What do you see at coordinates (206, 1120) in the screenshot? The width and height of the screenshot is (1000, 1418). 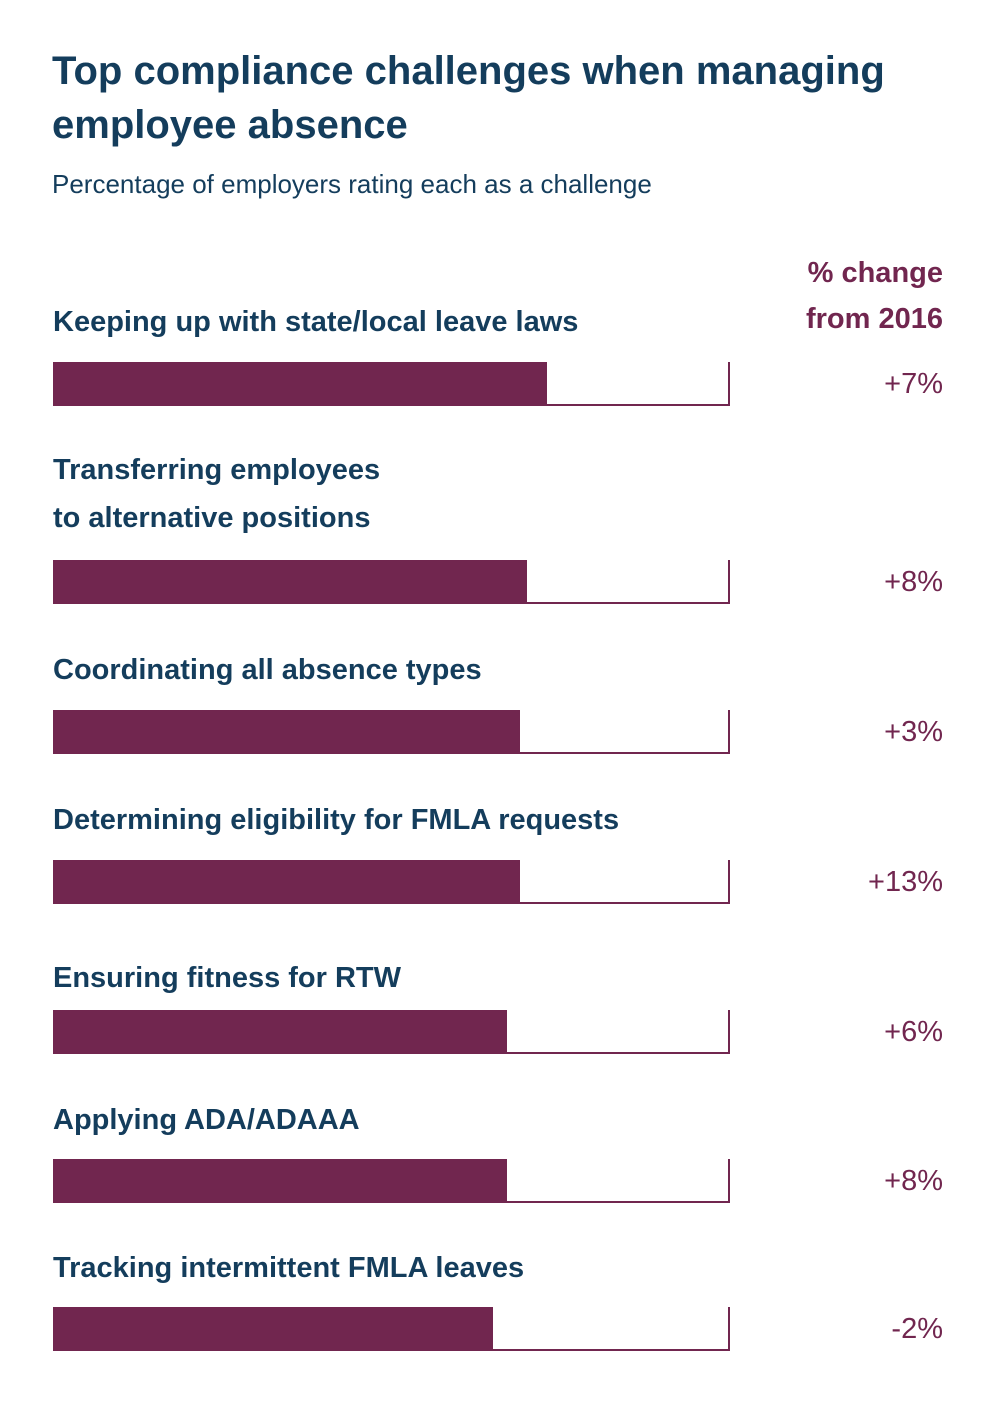 I see `bar-label: Applying ADA/ADAAA` at bounding box center [206, 1120].